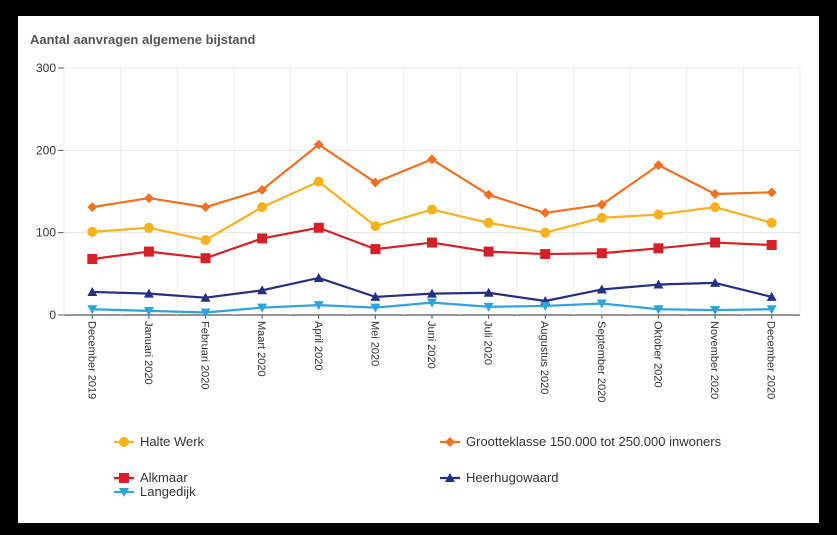 The image size is (837, 535). Describe the element at coordinates (657, 354) in the screenshot. I see `x-tick-label: Oktober 2020` at that location.